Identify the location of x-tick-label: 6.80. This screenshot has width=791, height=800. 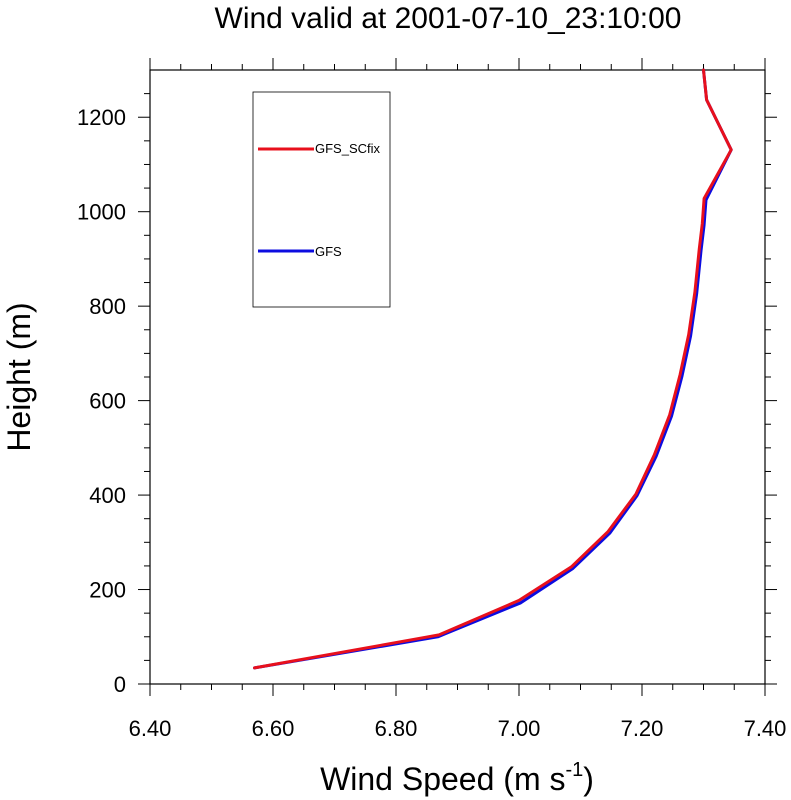
(396, 728).